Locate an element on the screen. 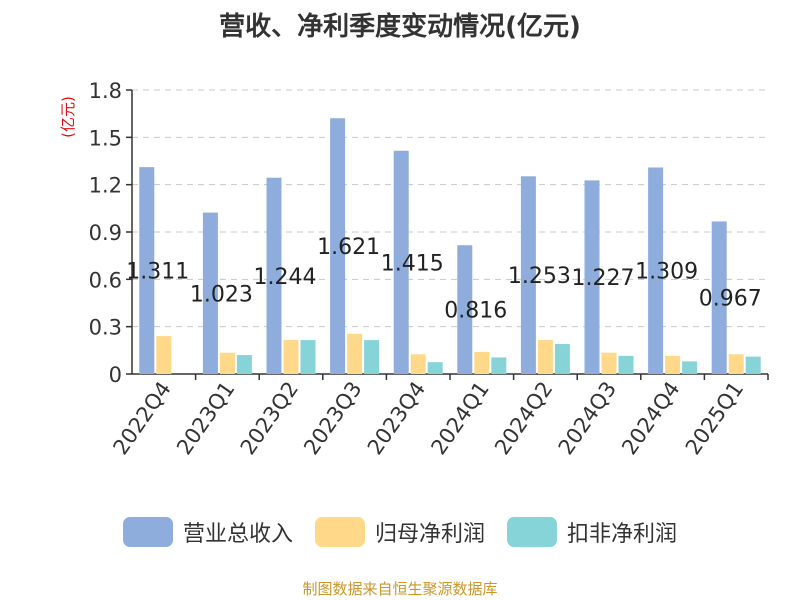 Image resolution: width=800 pixels, height=600 pixels. chart-title: 营收、净利季度变动情况(亿元) is located at coordinates (400, 27).